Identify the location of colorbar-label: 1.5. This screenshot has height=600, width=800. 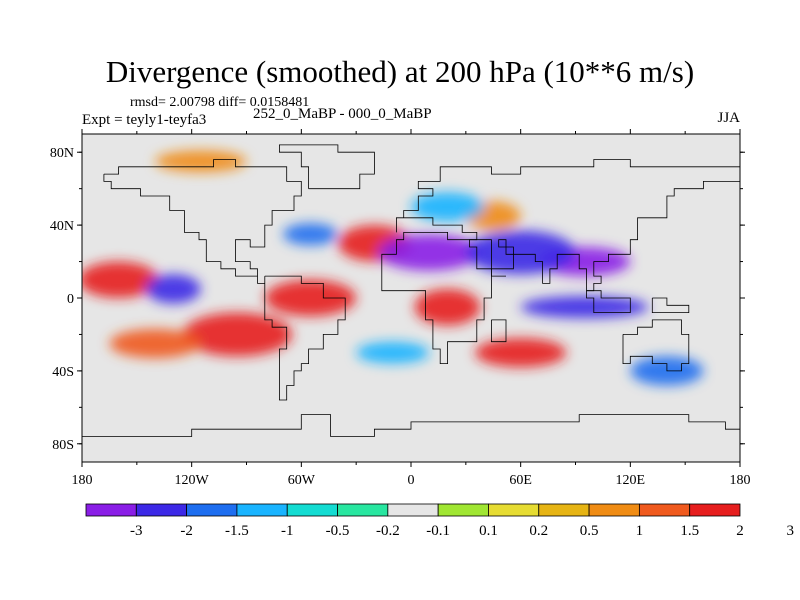
(689, 531).